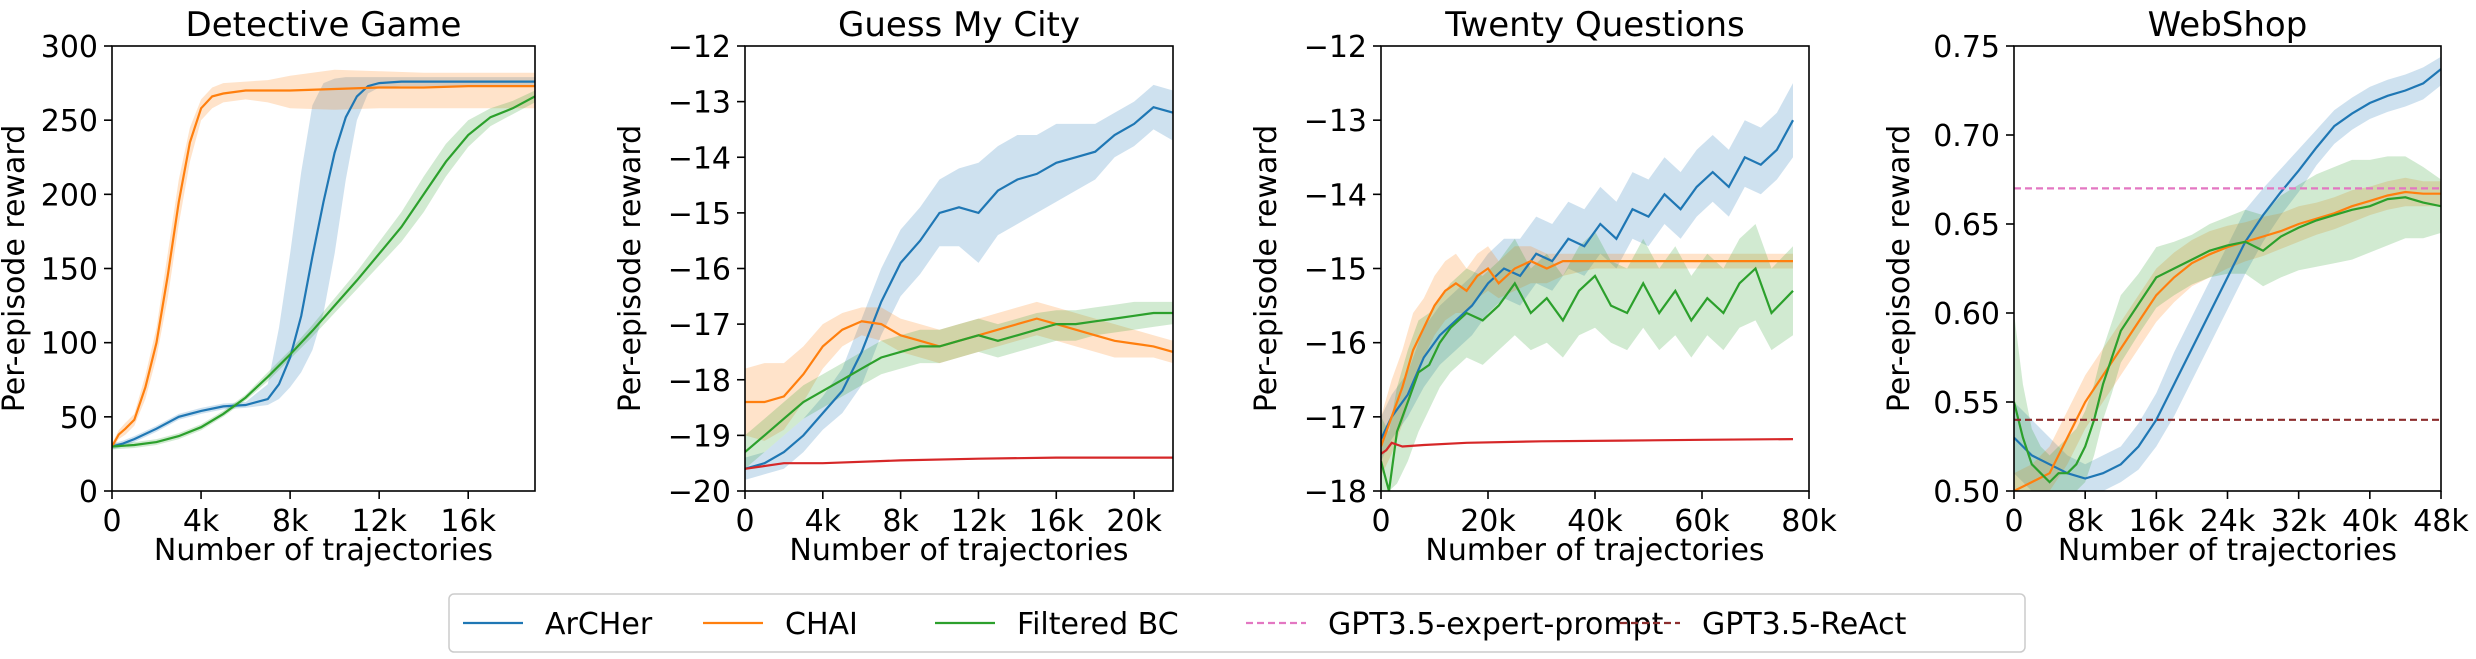  I want to click on y-tick-label: 300, so click(69, 47).